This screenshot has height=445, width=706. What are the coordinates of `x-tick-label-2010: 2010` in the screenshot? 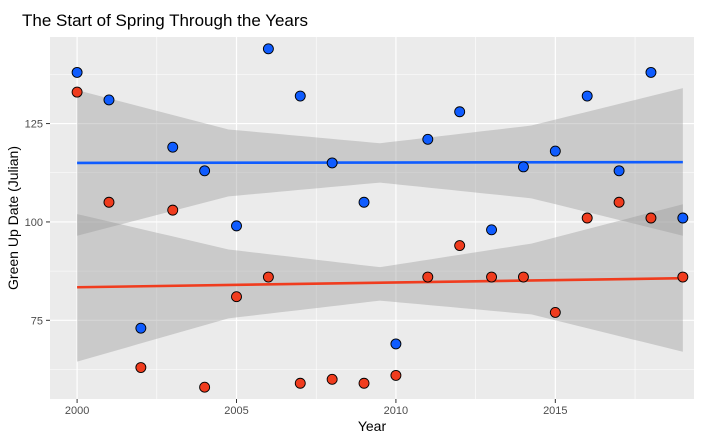 It's located at (396, 411).